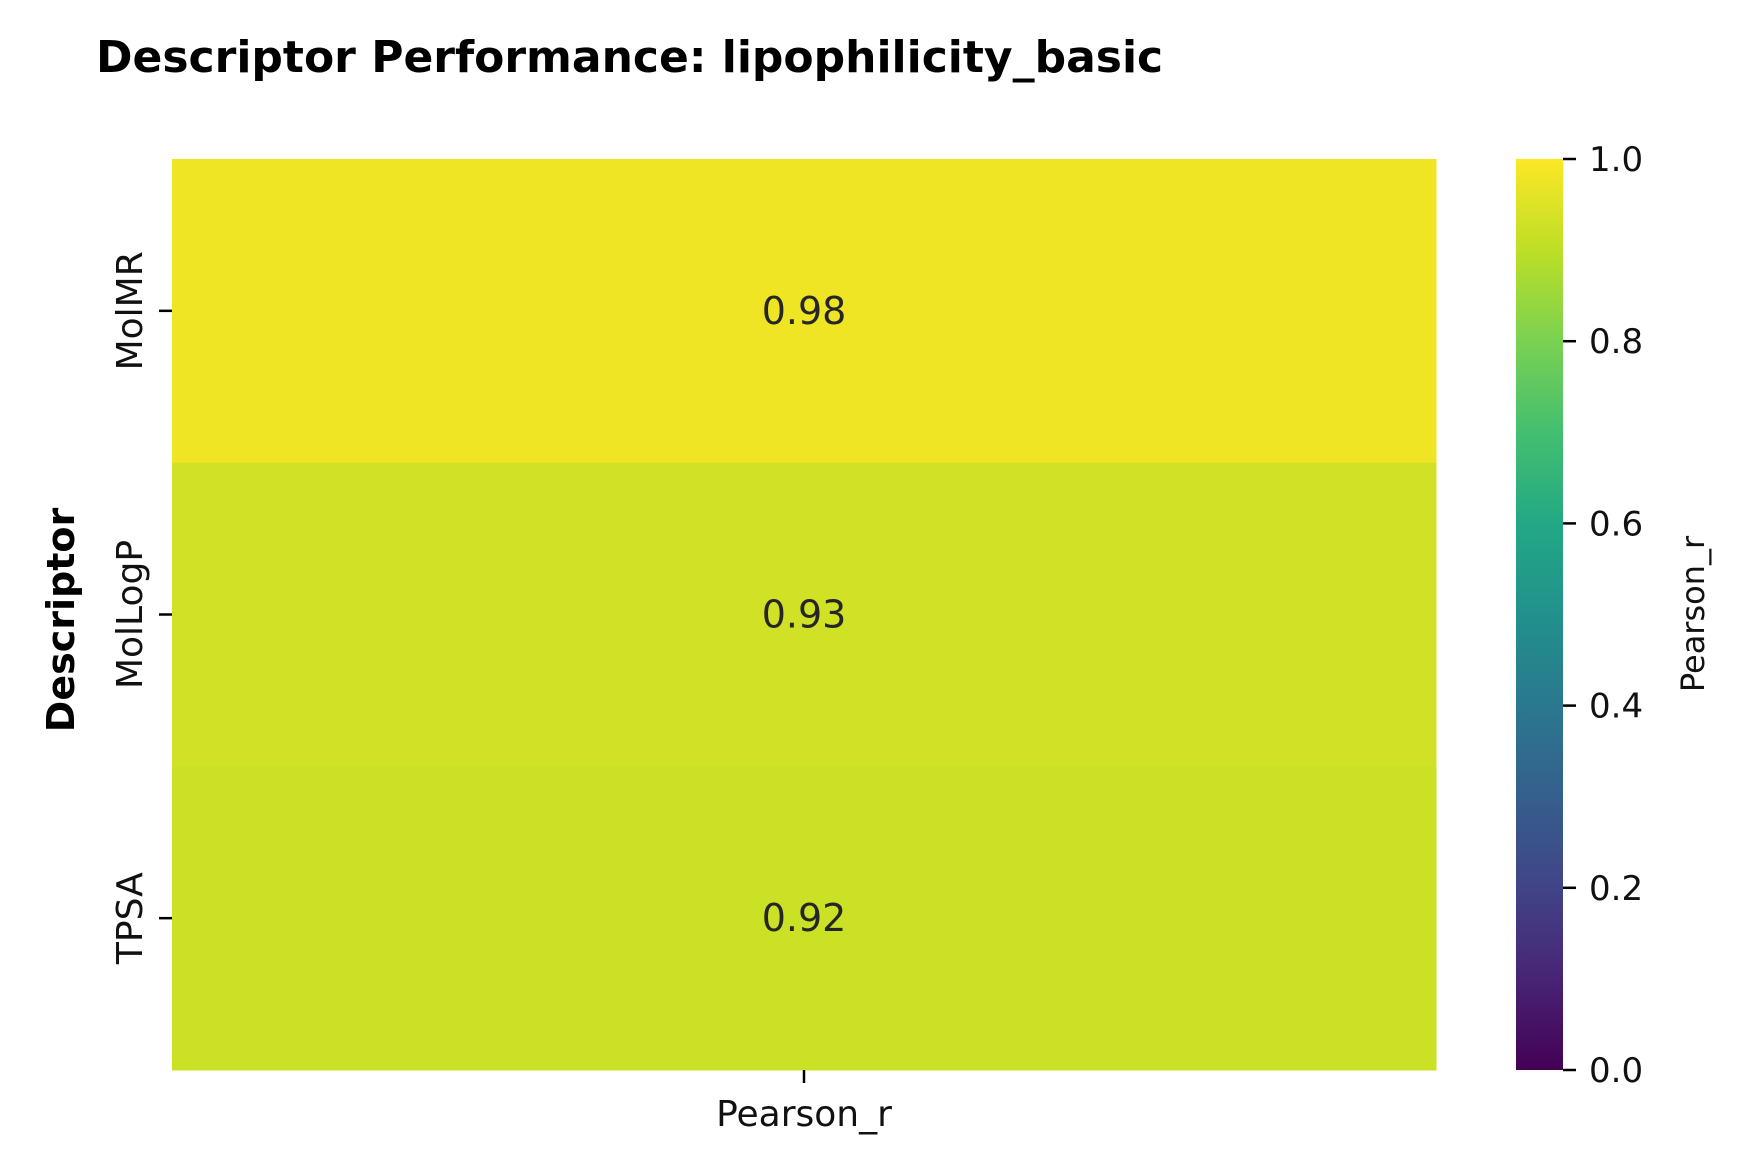 The width and height of the screenshot is (1737, 1168). I want to click on colorbar-tick-label: 0.2, so click(1616, 889).